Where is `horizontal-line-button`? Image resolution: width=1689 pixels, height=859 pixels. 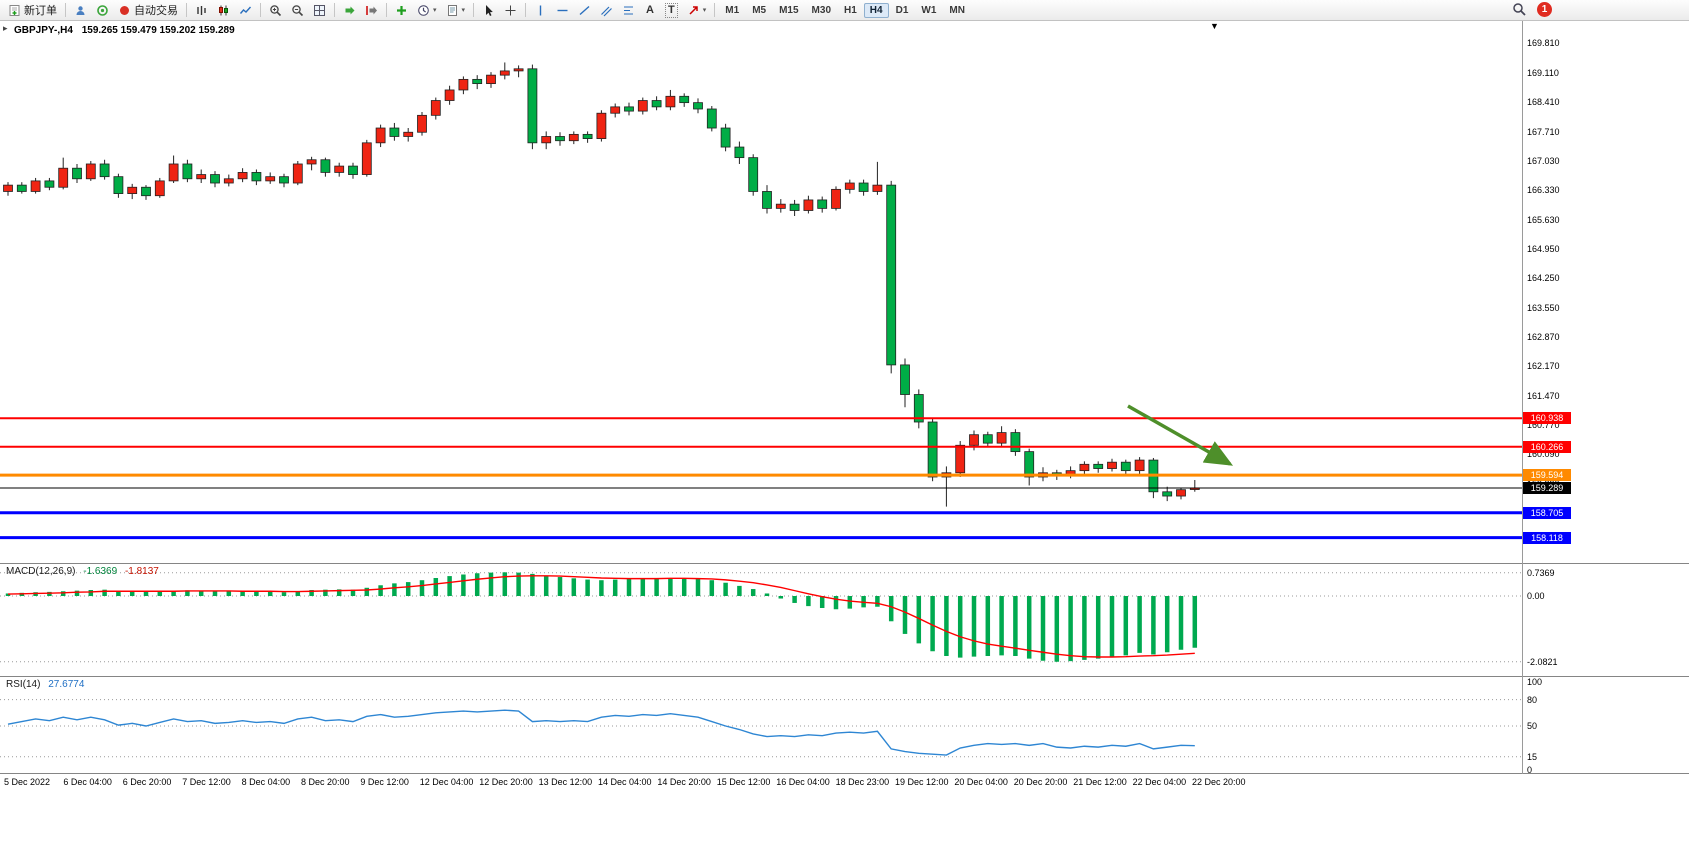
horizontal-line-button is located at coordinates (562, 10).